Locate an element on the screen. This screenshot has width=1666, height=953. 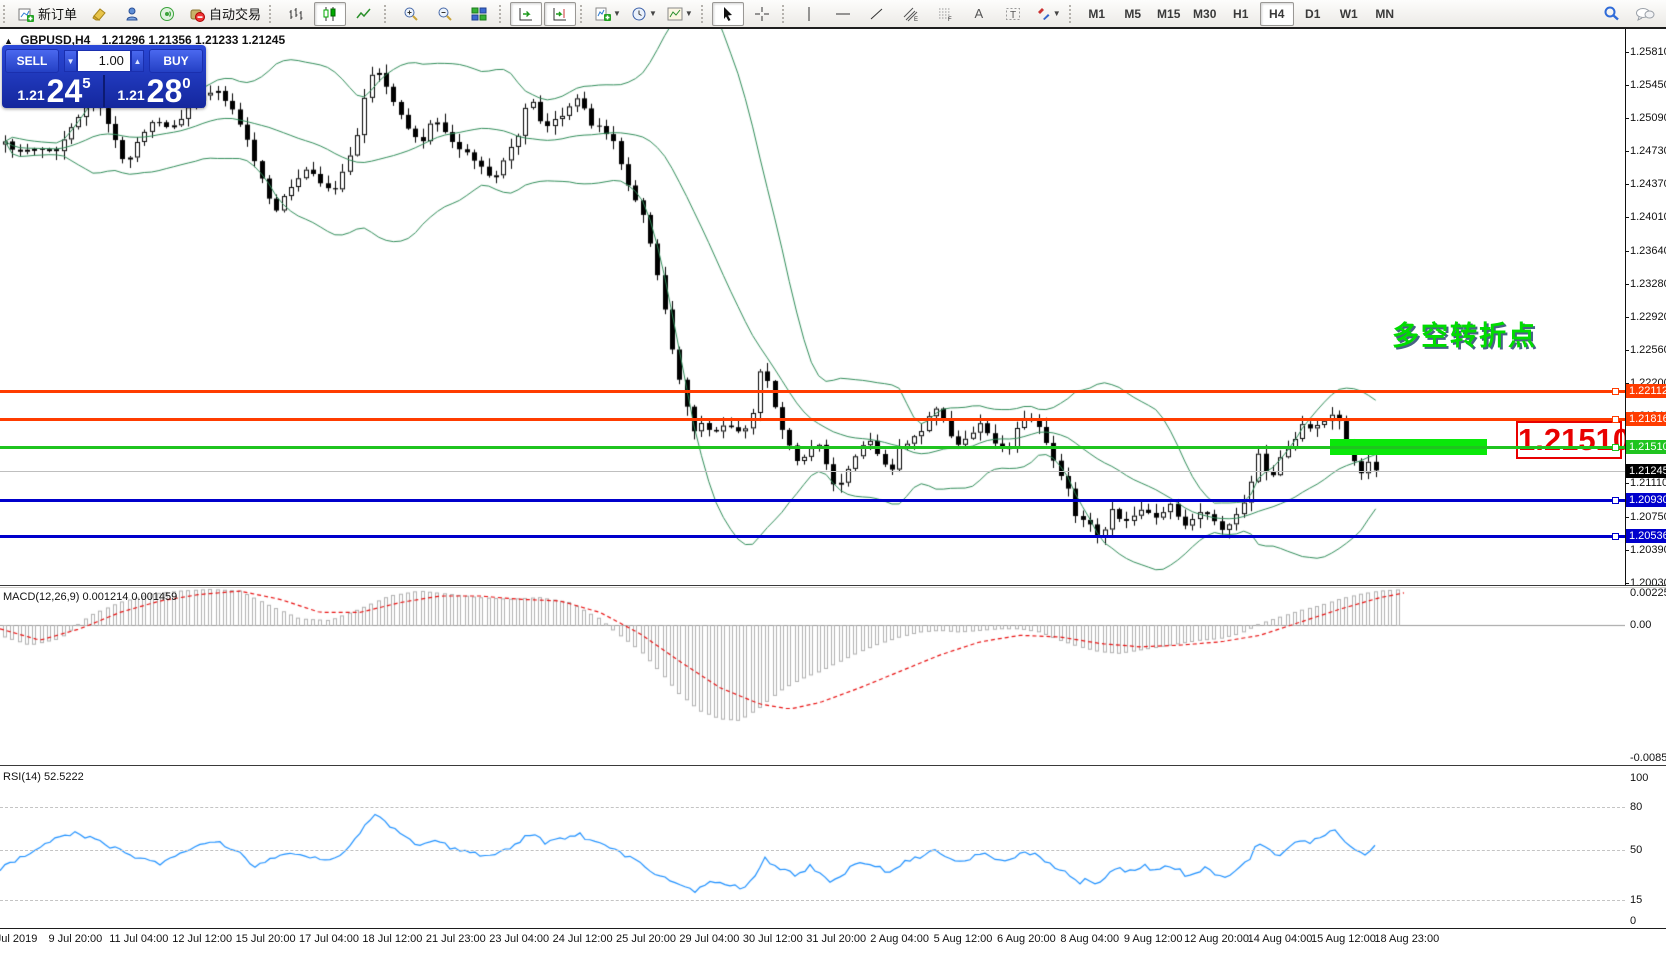
volume-increase-button: ▲ is located at coordinates (137, 61).